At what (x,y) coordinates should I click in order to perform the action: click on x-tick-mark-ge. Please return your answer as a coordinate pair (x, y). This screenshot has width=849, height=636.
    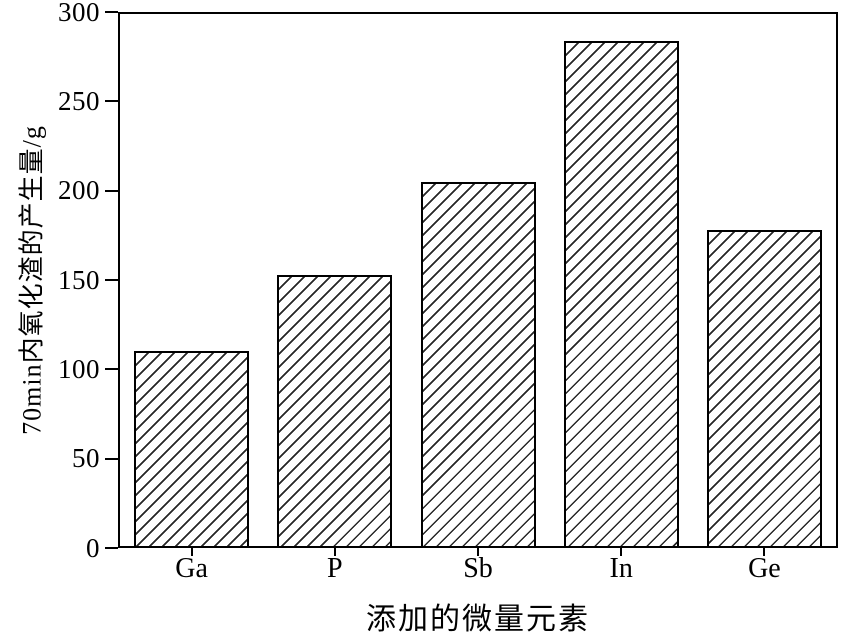
    Looking at the image, I should click on (764, 552).